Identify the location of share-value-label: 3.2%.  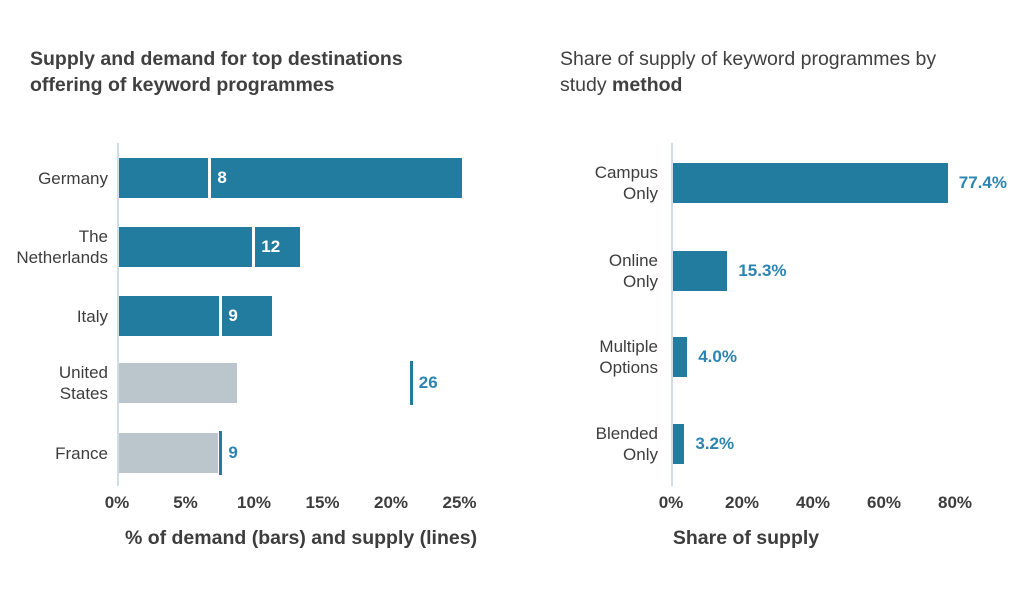
(715, 443).